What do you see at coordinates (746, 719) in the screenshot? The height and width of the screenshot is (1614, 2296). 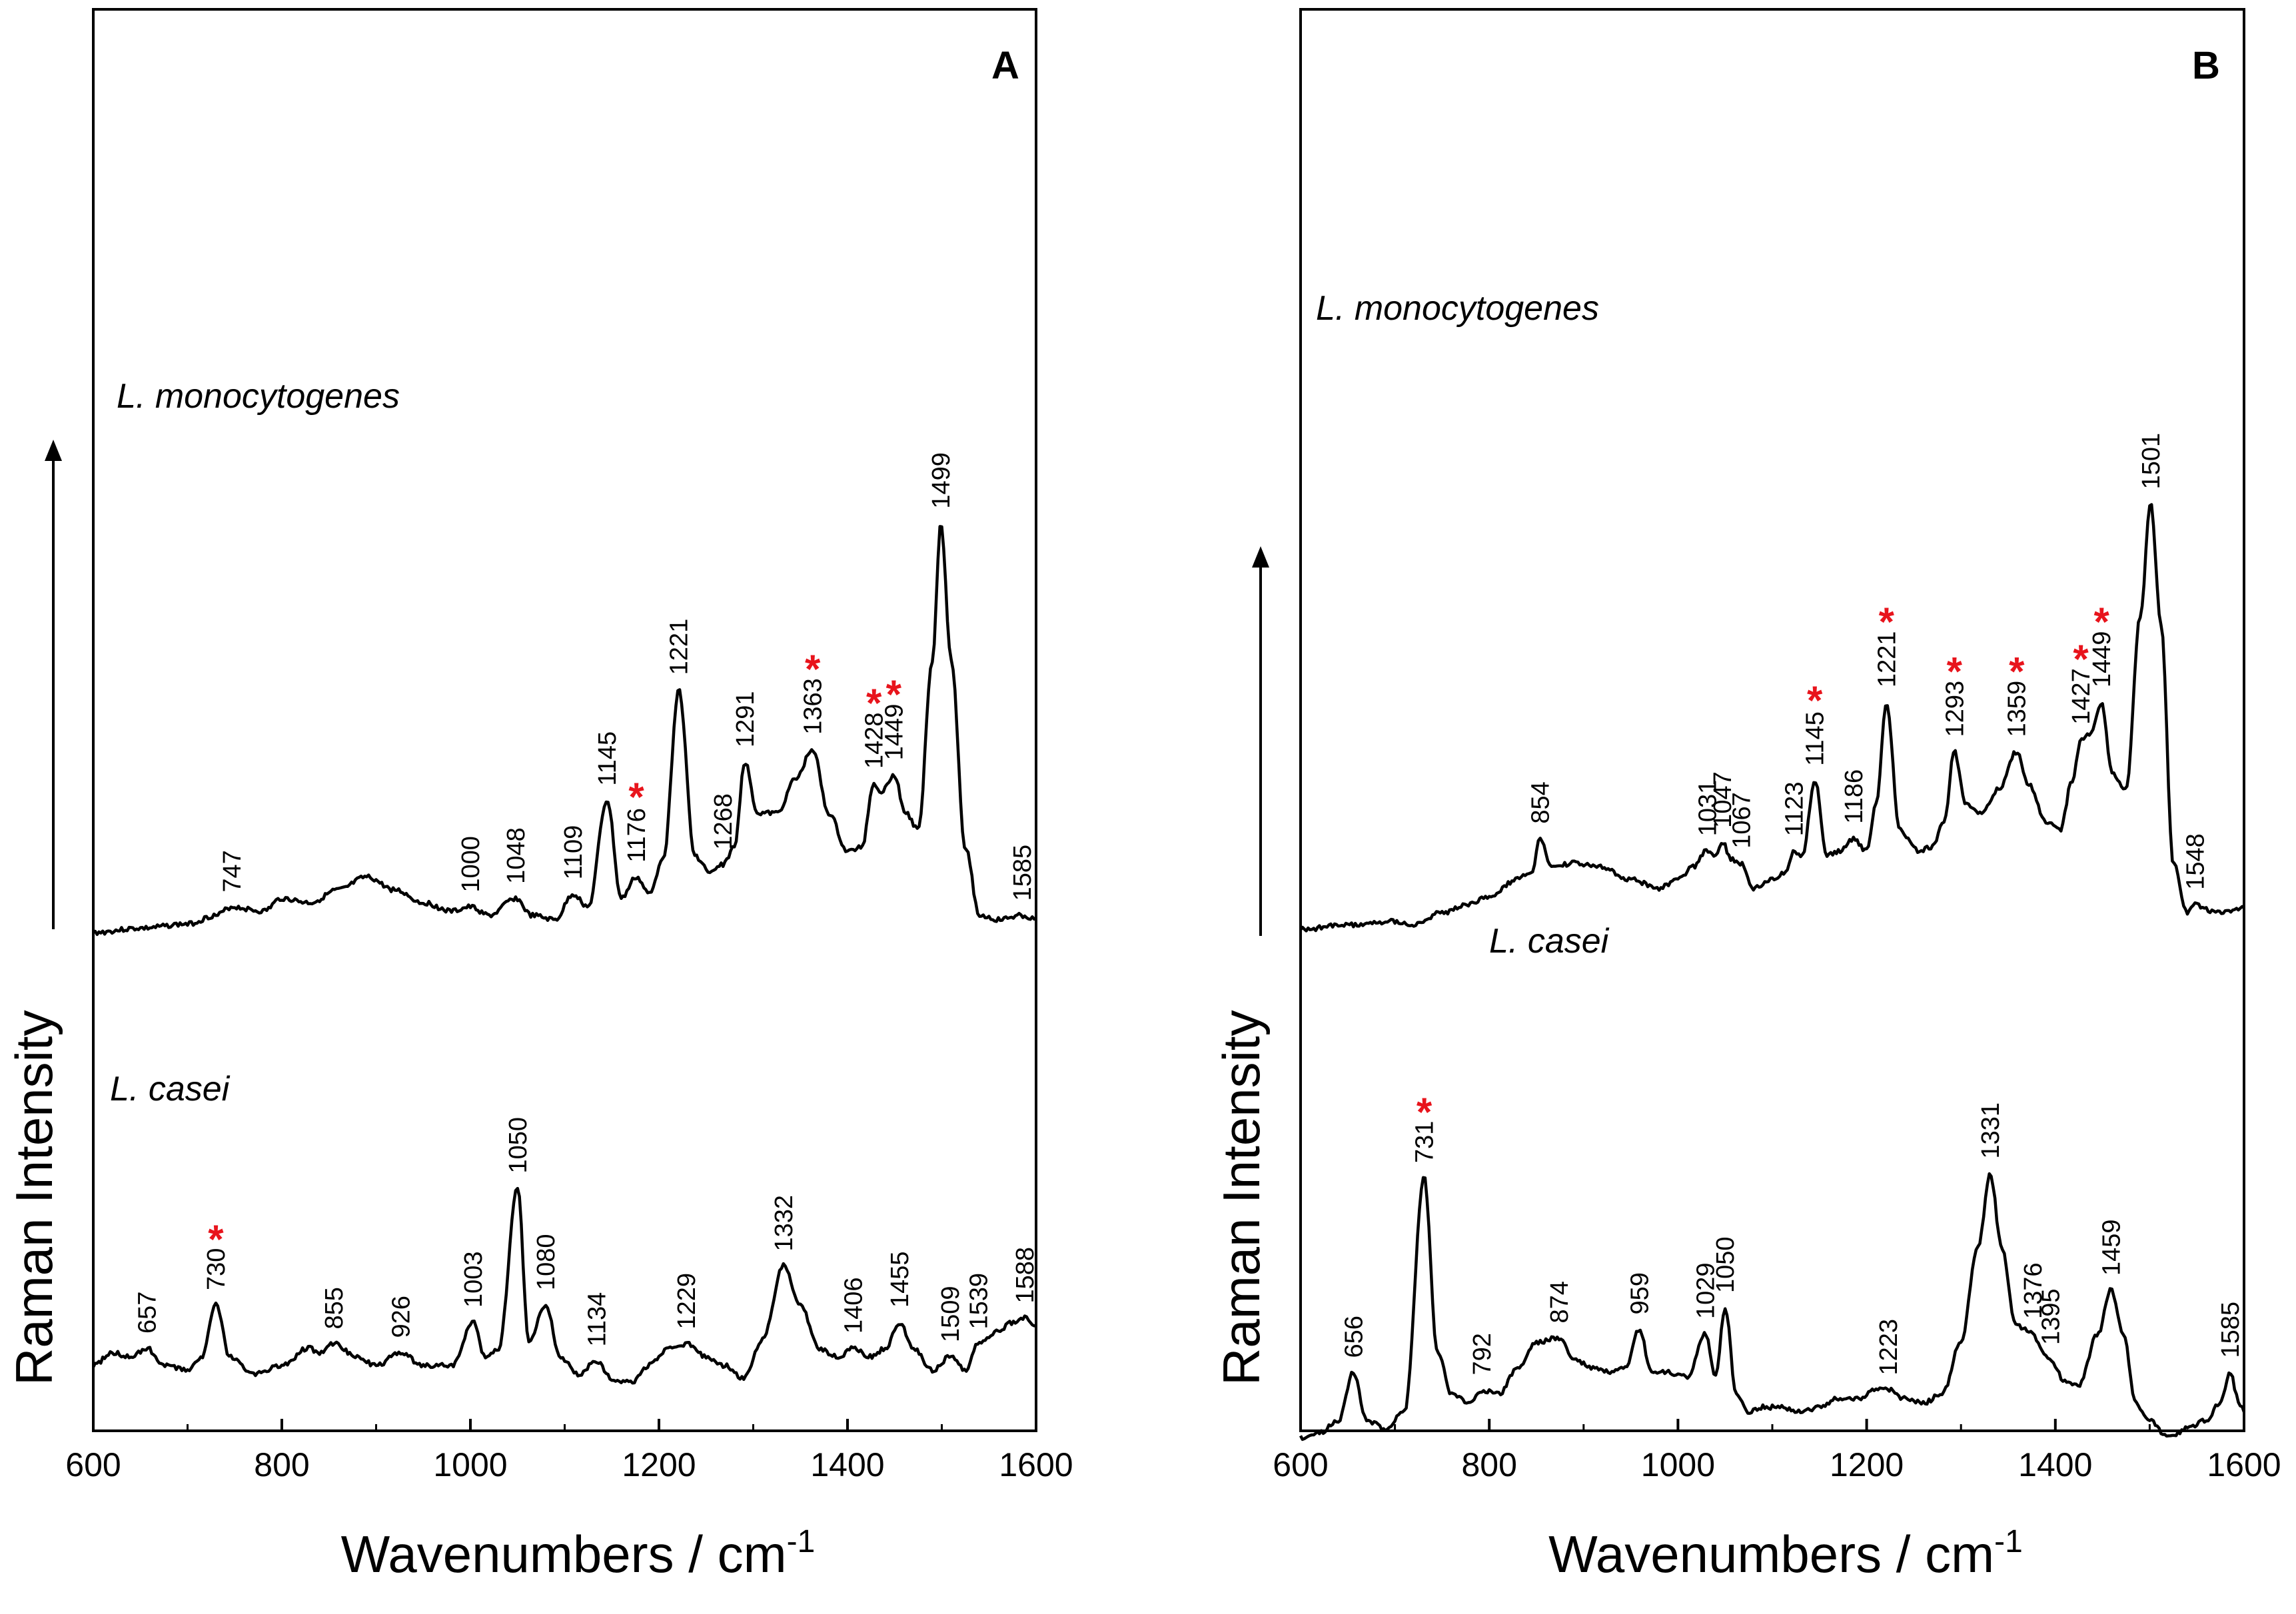 I see `peak-label: 1291` at bounding box center [746, 719].